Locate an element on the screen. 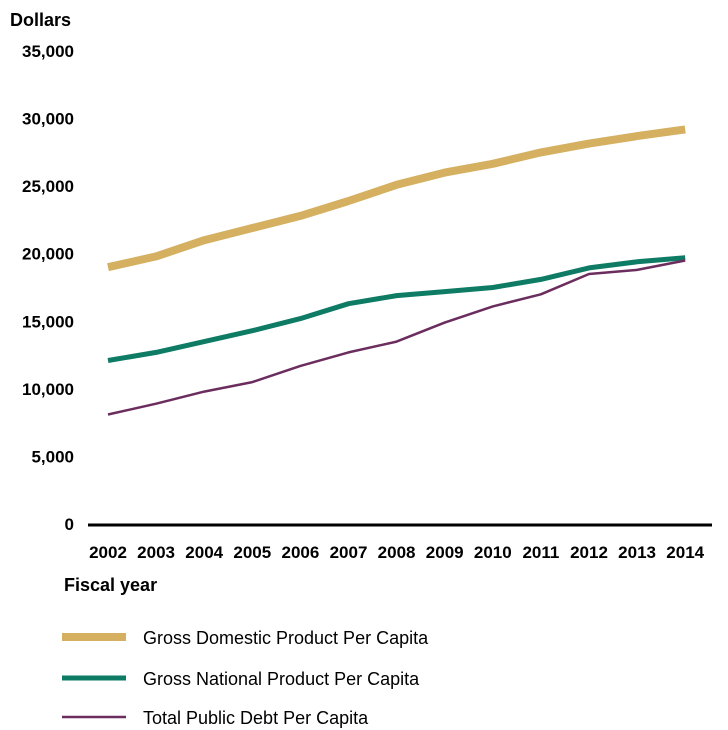 The height and width of the screenshot is (730, 728). y-axis-title: Dollars is located at coordinates (40, 20).